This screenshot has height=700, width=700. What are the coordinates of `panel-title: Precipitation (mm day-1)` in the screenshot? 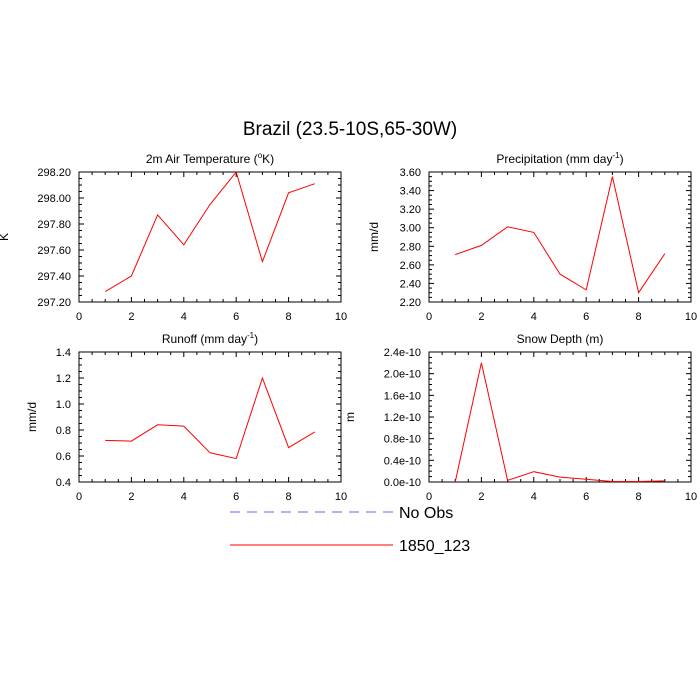 It's located at (559, 158).